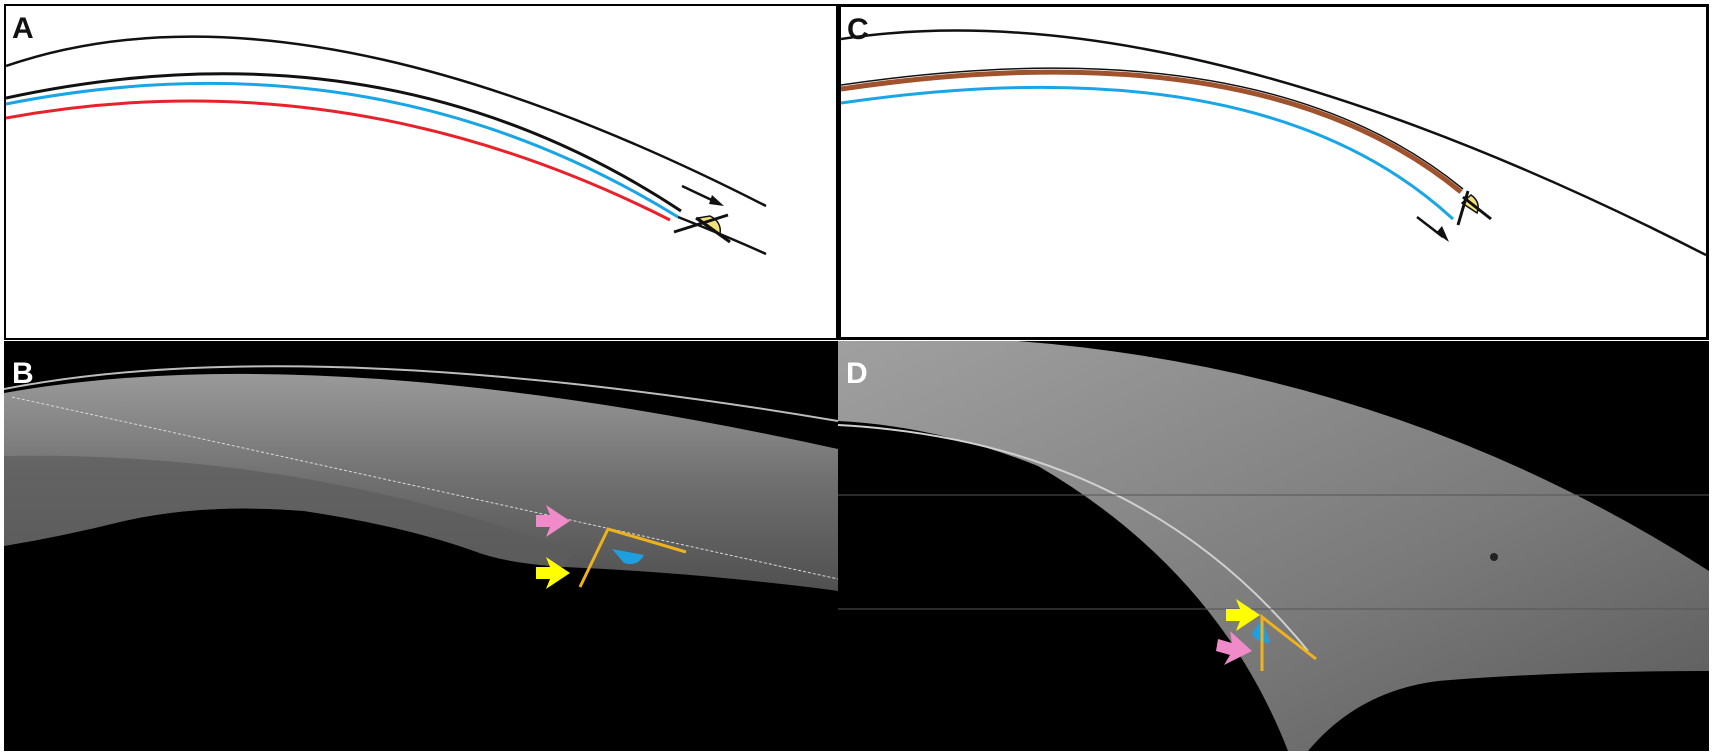 Image resolution: width=1713 pixels, height=755 pixels. I want to click on oct-scan-b, so click(421, 478).